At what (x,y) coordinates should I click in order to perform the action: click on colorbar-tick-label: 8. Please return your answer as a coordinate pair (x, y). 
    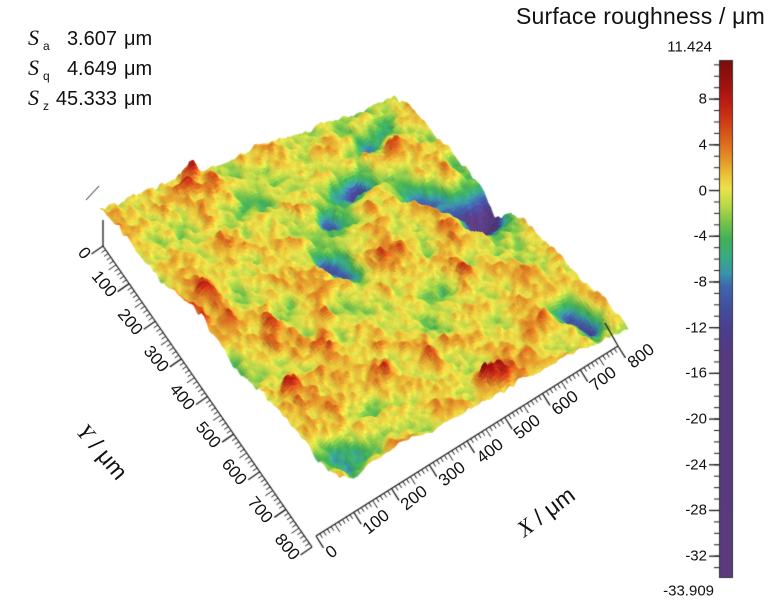
    Looking at the image, I should click on (702, 99).